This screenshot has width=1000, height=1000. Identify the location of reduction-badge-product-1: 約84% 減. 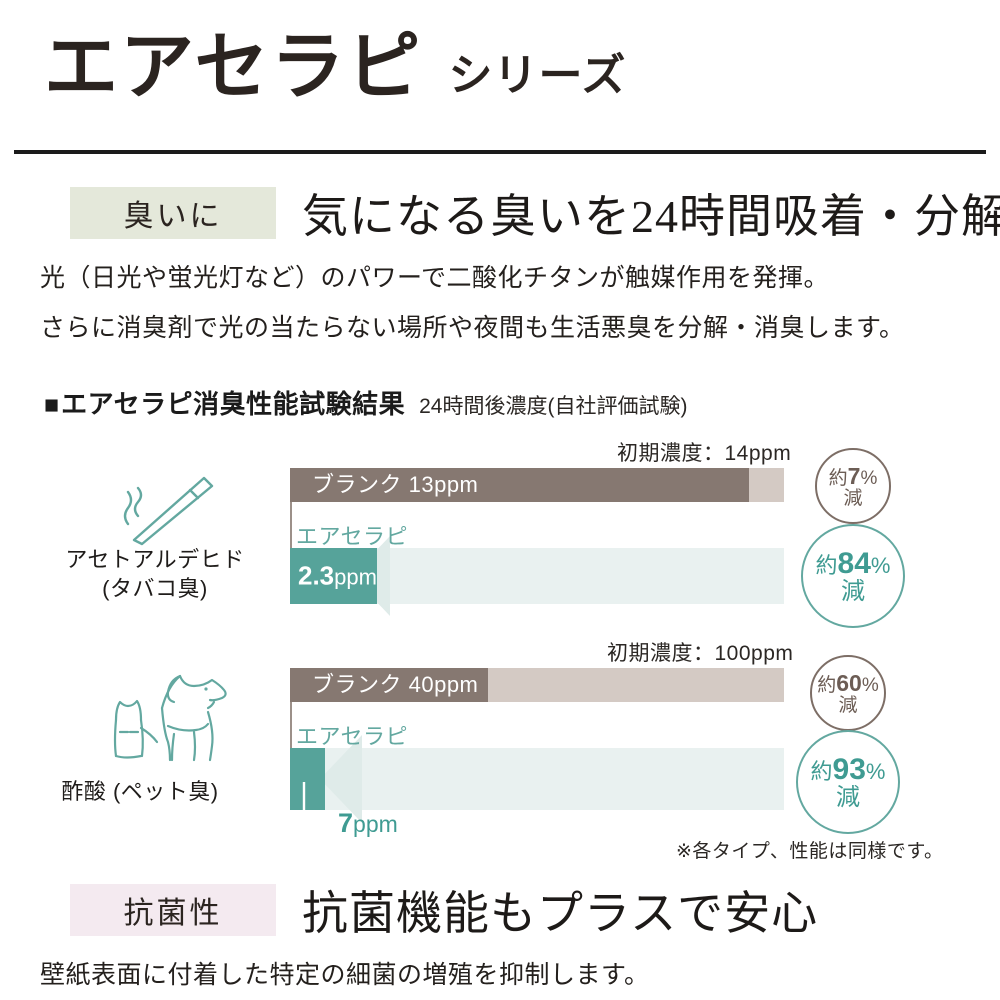
(853, 576).